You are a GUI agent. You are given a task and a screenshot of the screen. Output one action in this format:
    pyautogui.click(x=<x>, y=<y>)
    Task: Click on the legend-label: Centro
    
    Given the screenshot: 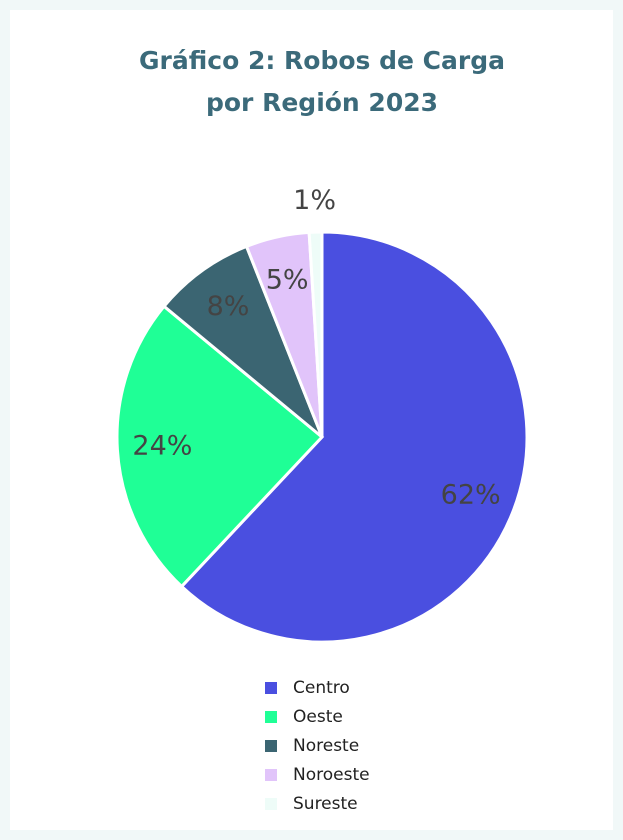 What is the action you would take?
    pyautogui.click(x=321, y=688)
    